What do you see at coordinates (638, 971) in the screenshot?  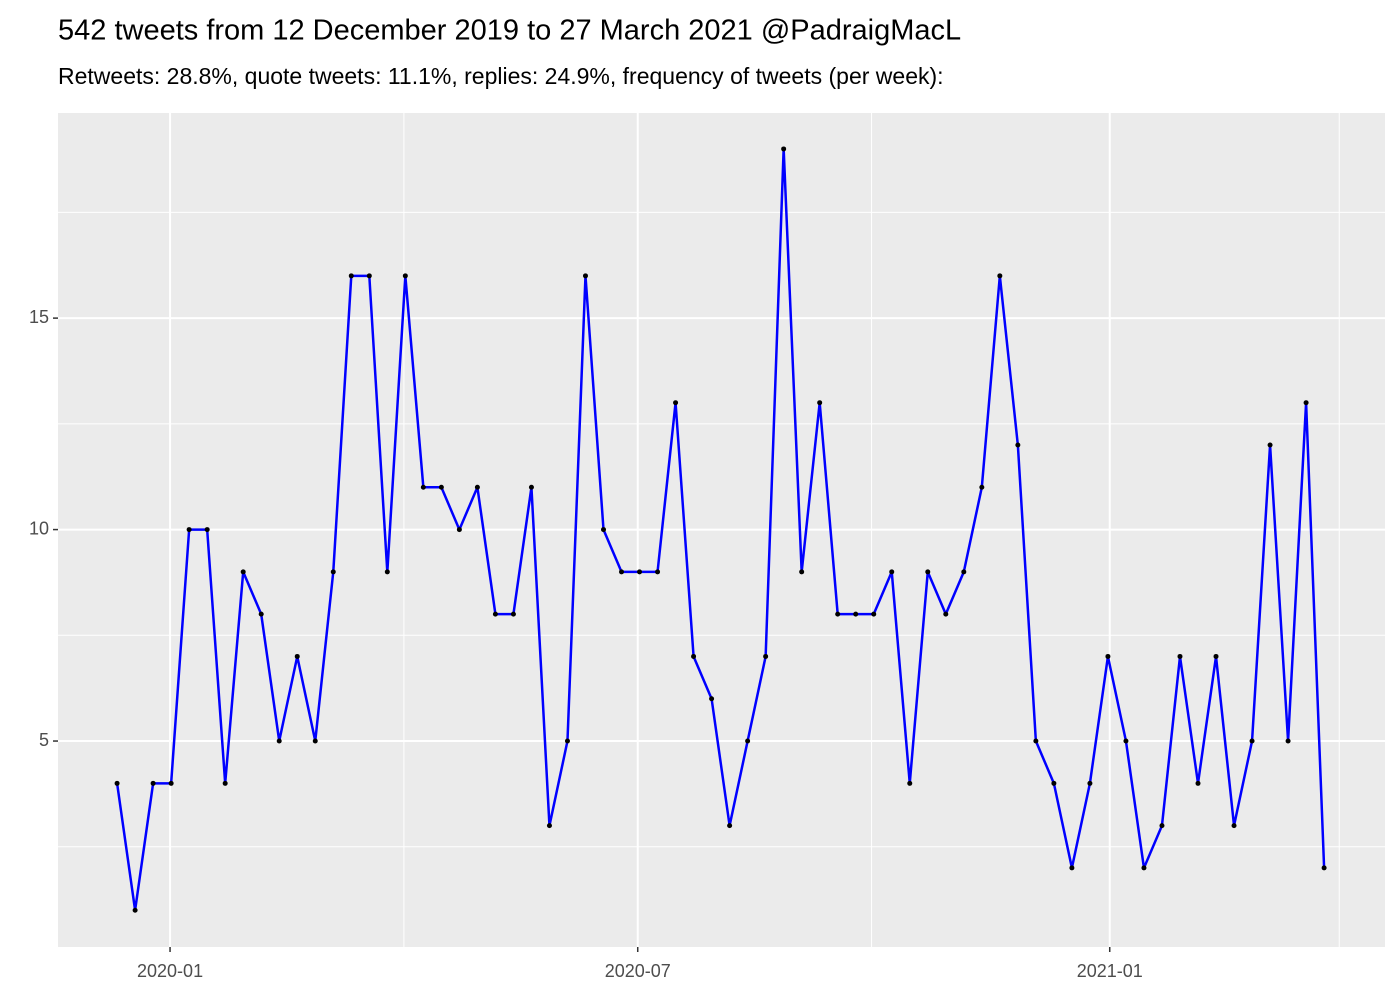 I see `x-tick-label: 2020-07` at bounding box center [638, 971].